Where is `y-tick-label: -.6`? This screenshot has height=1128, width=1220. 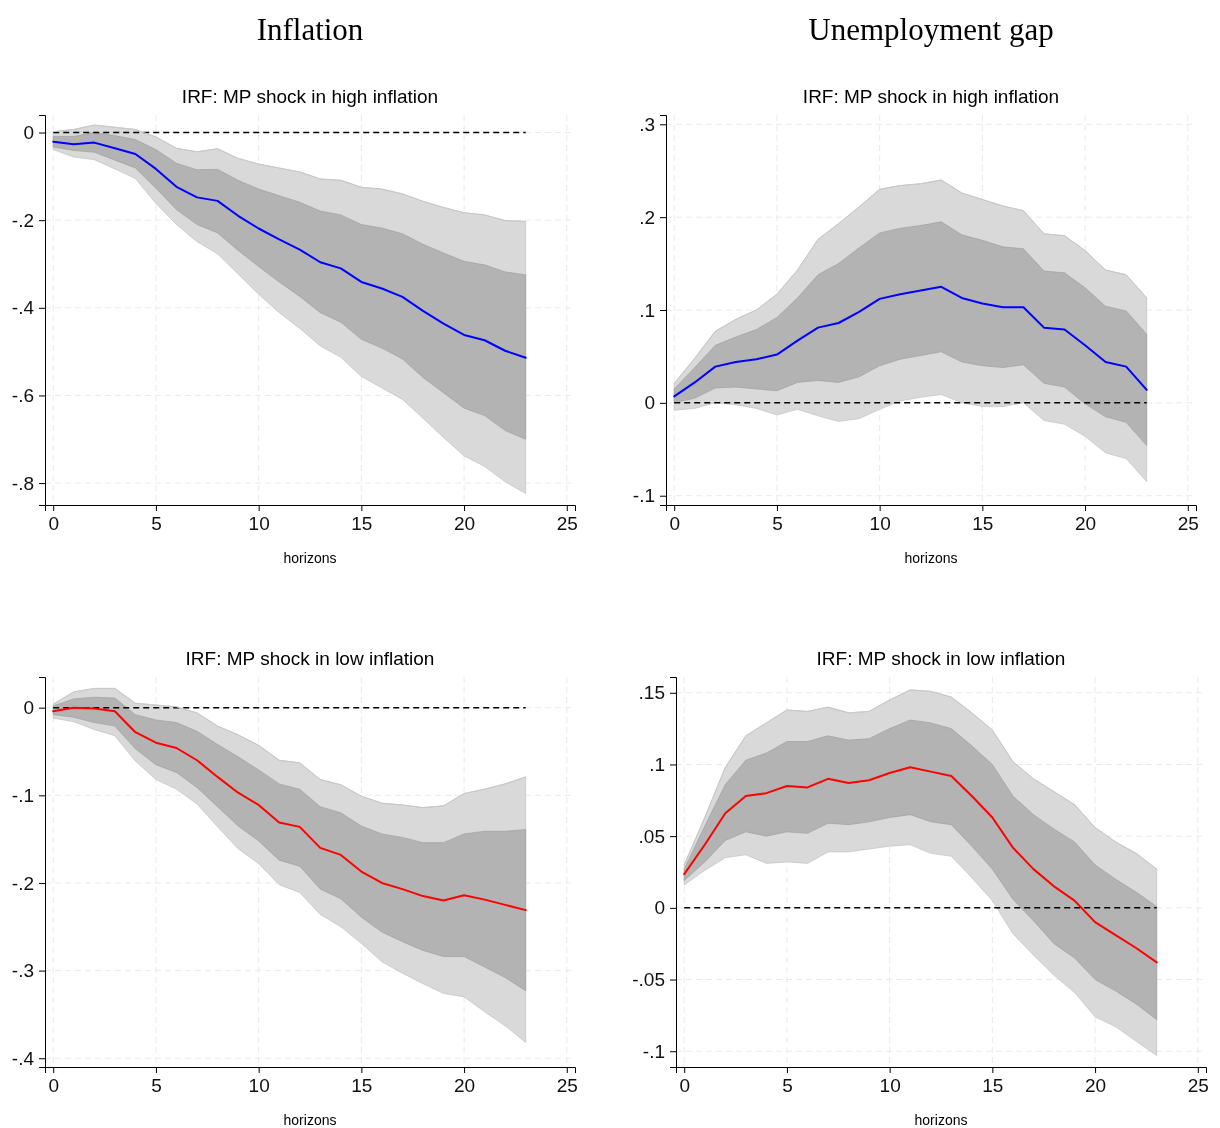
y-tick-label: -.6 is located at coordinates (22, 396).